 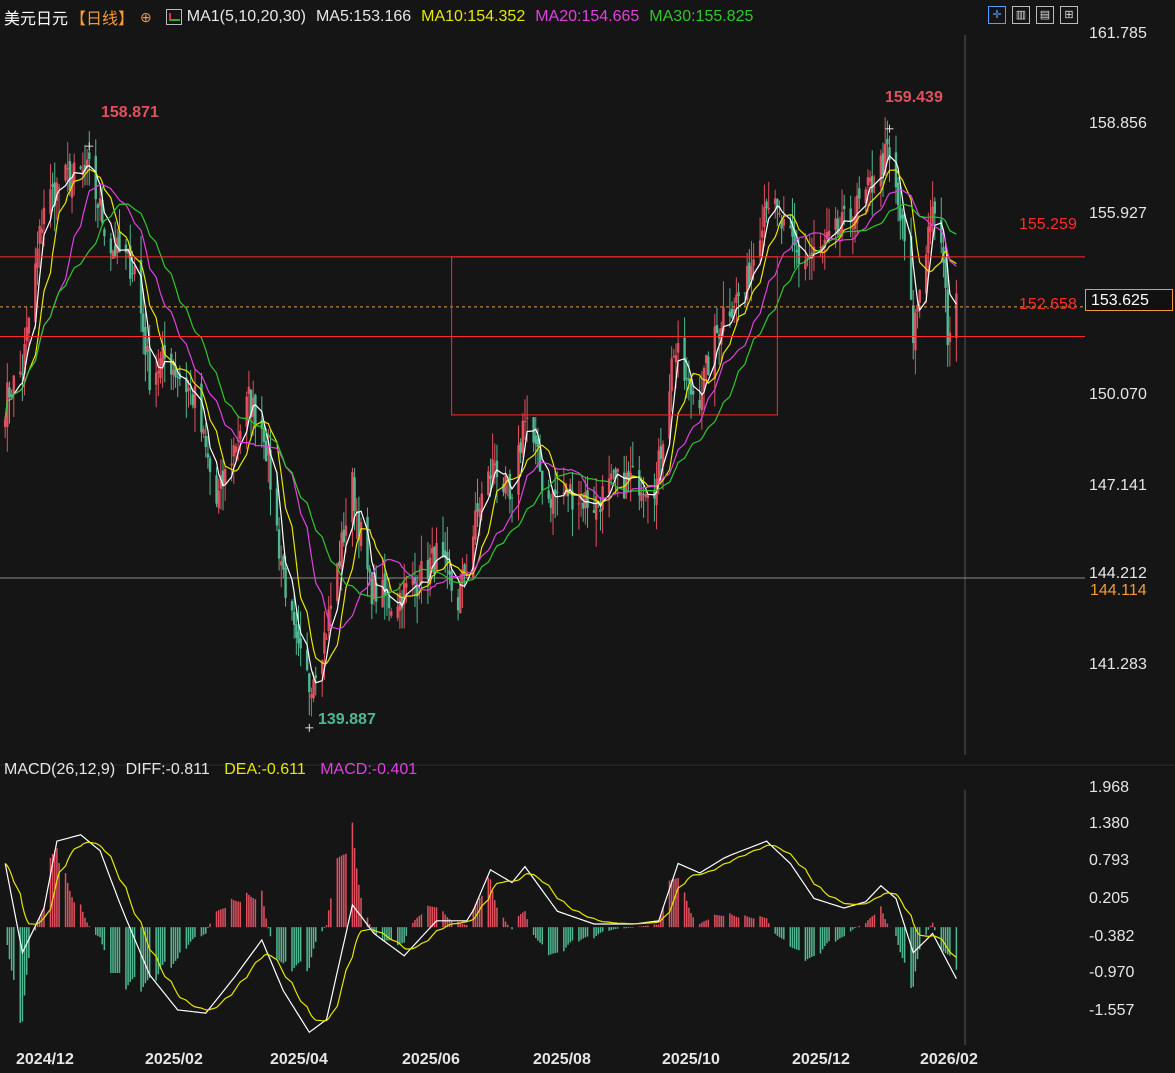 I want to click on symbol-name: 美元日元, so click(x=36, y=19).